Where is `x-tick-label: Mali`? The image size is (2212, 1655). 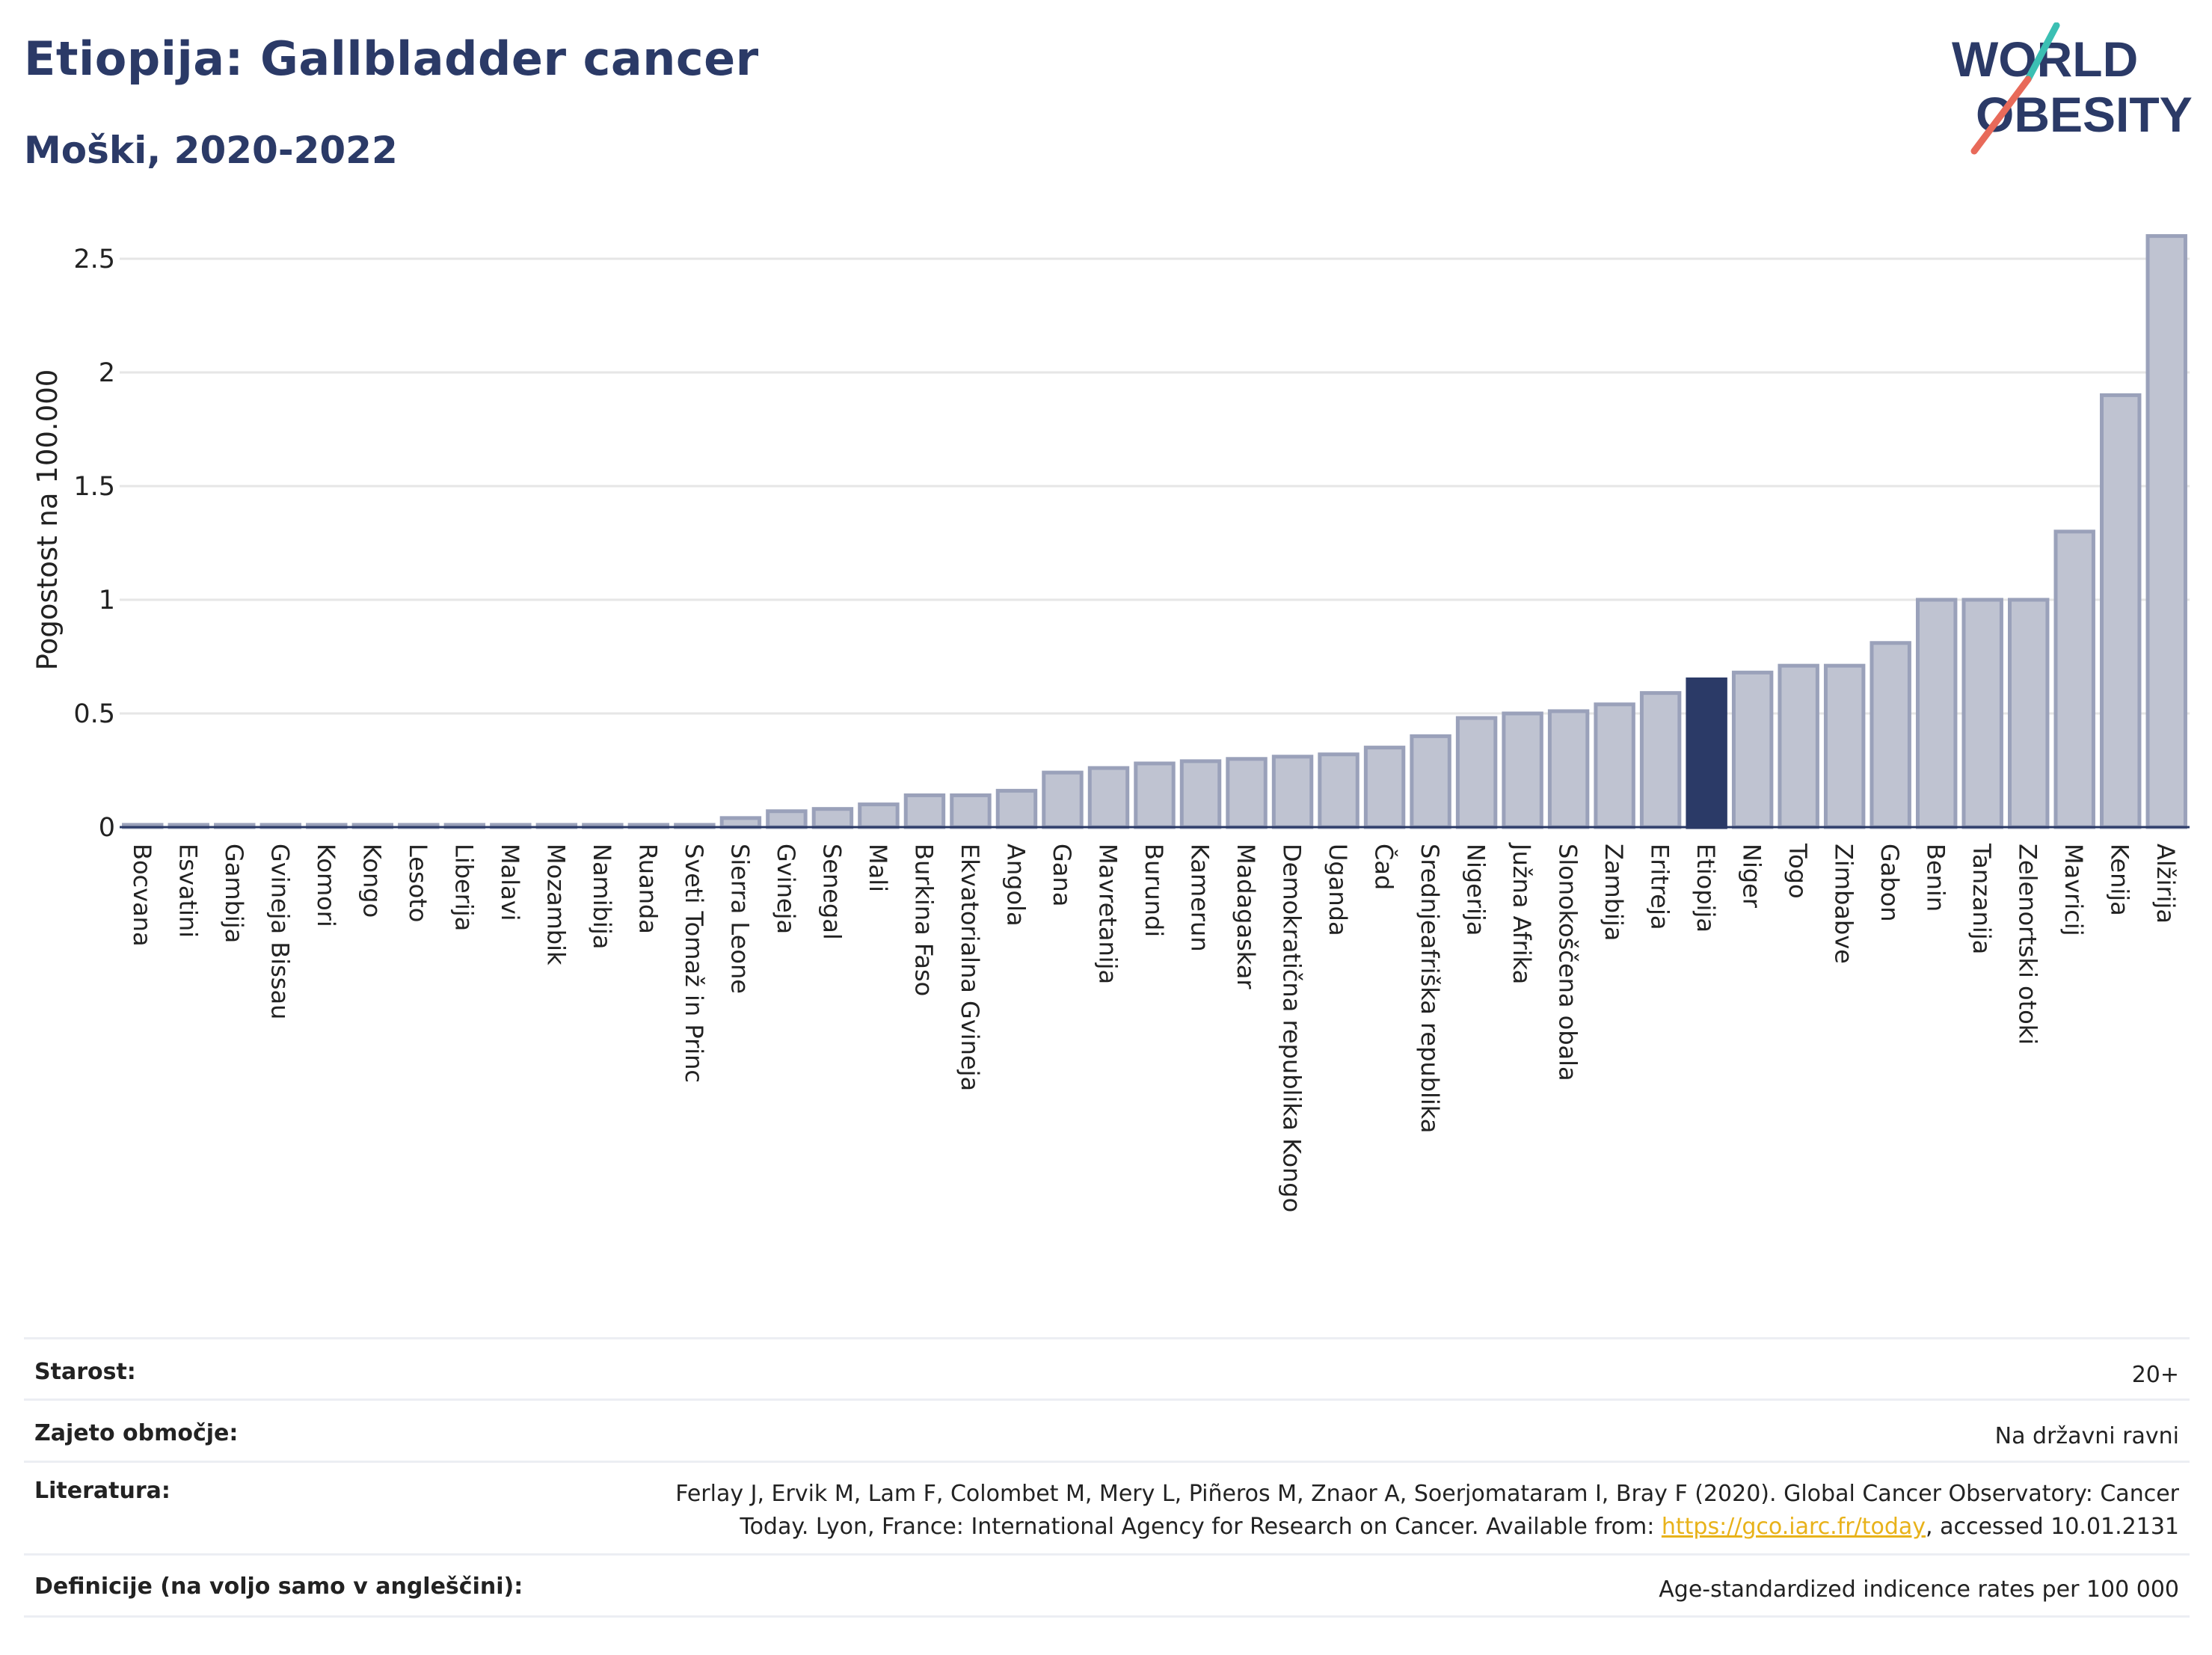 x-tick-label: Mali is located at coordinates (878, 868).